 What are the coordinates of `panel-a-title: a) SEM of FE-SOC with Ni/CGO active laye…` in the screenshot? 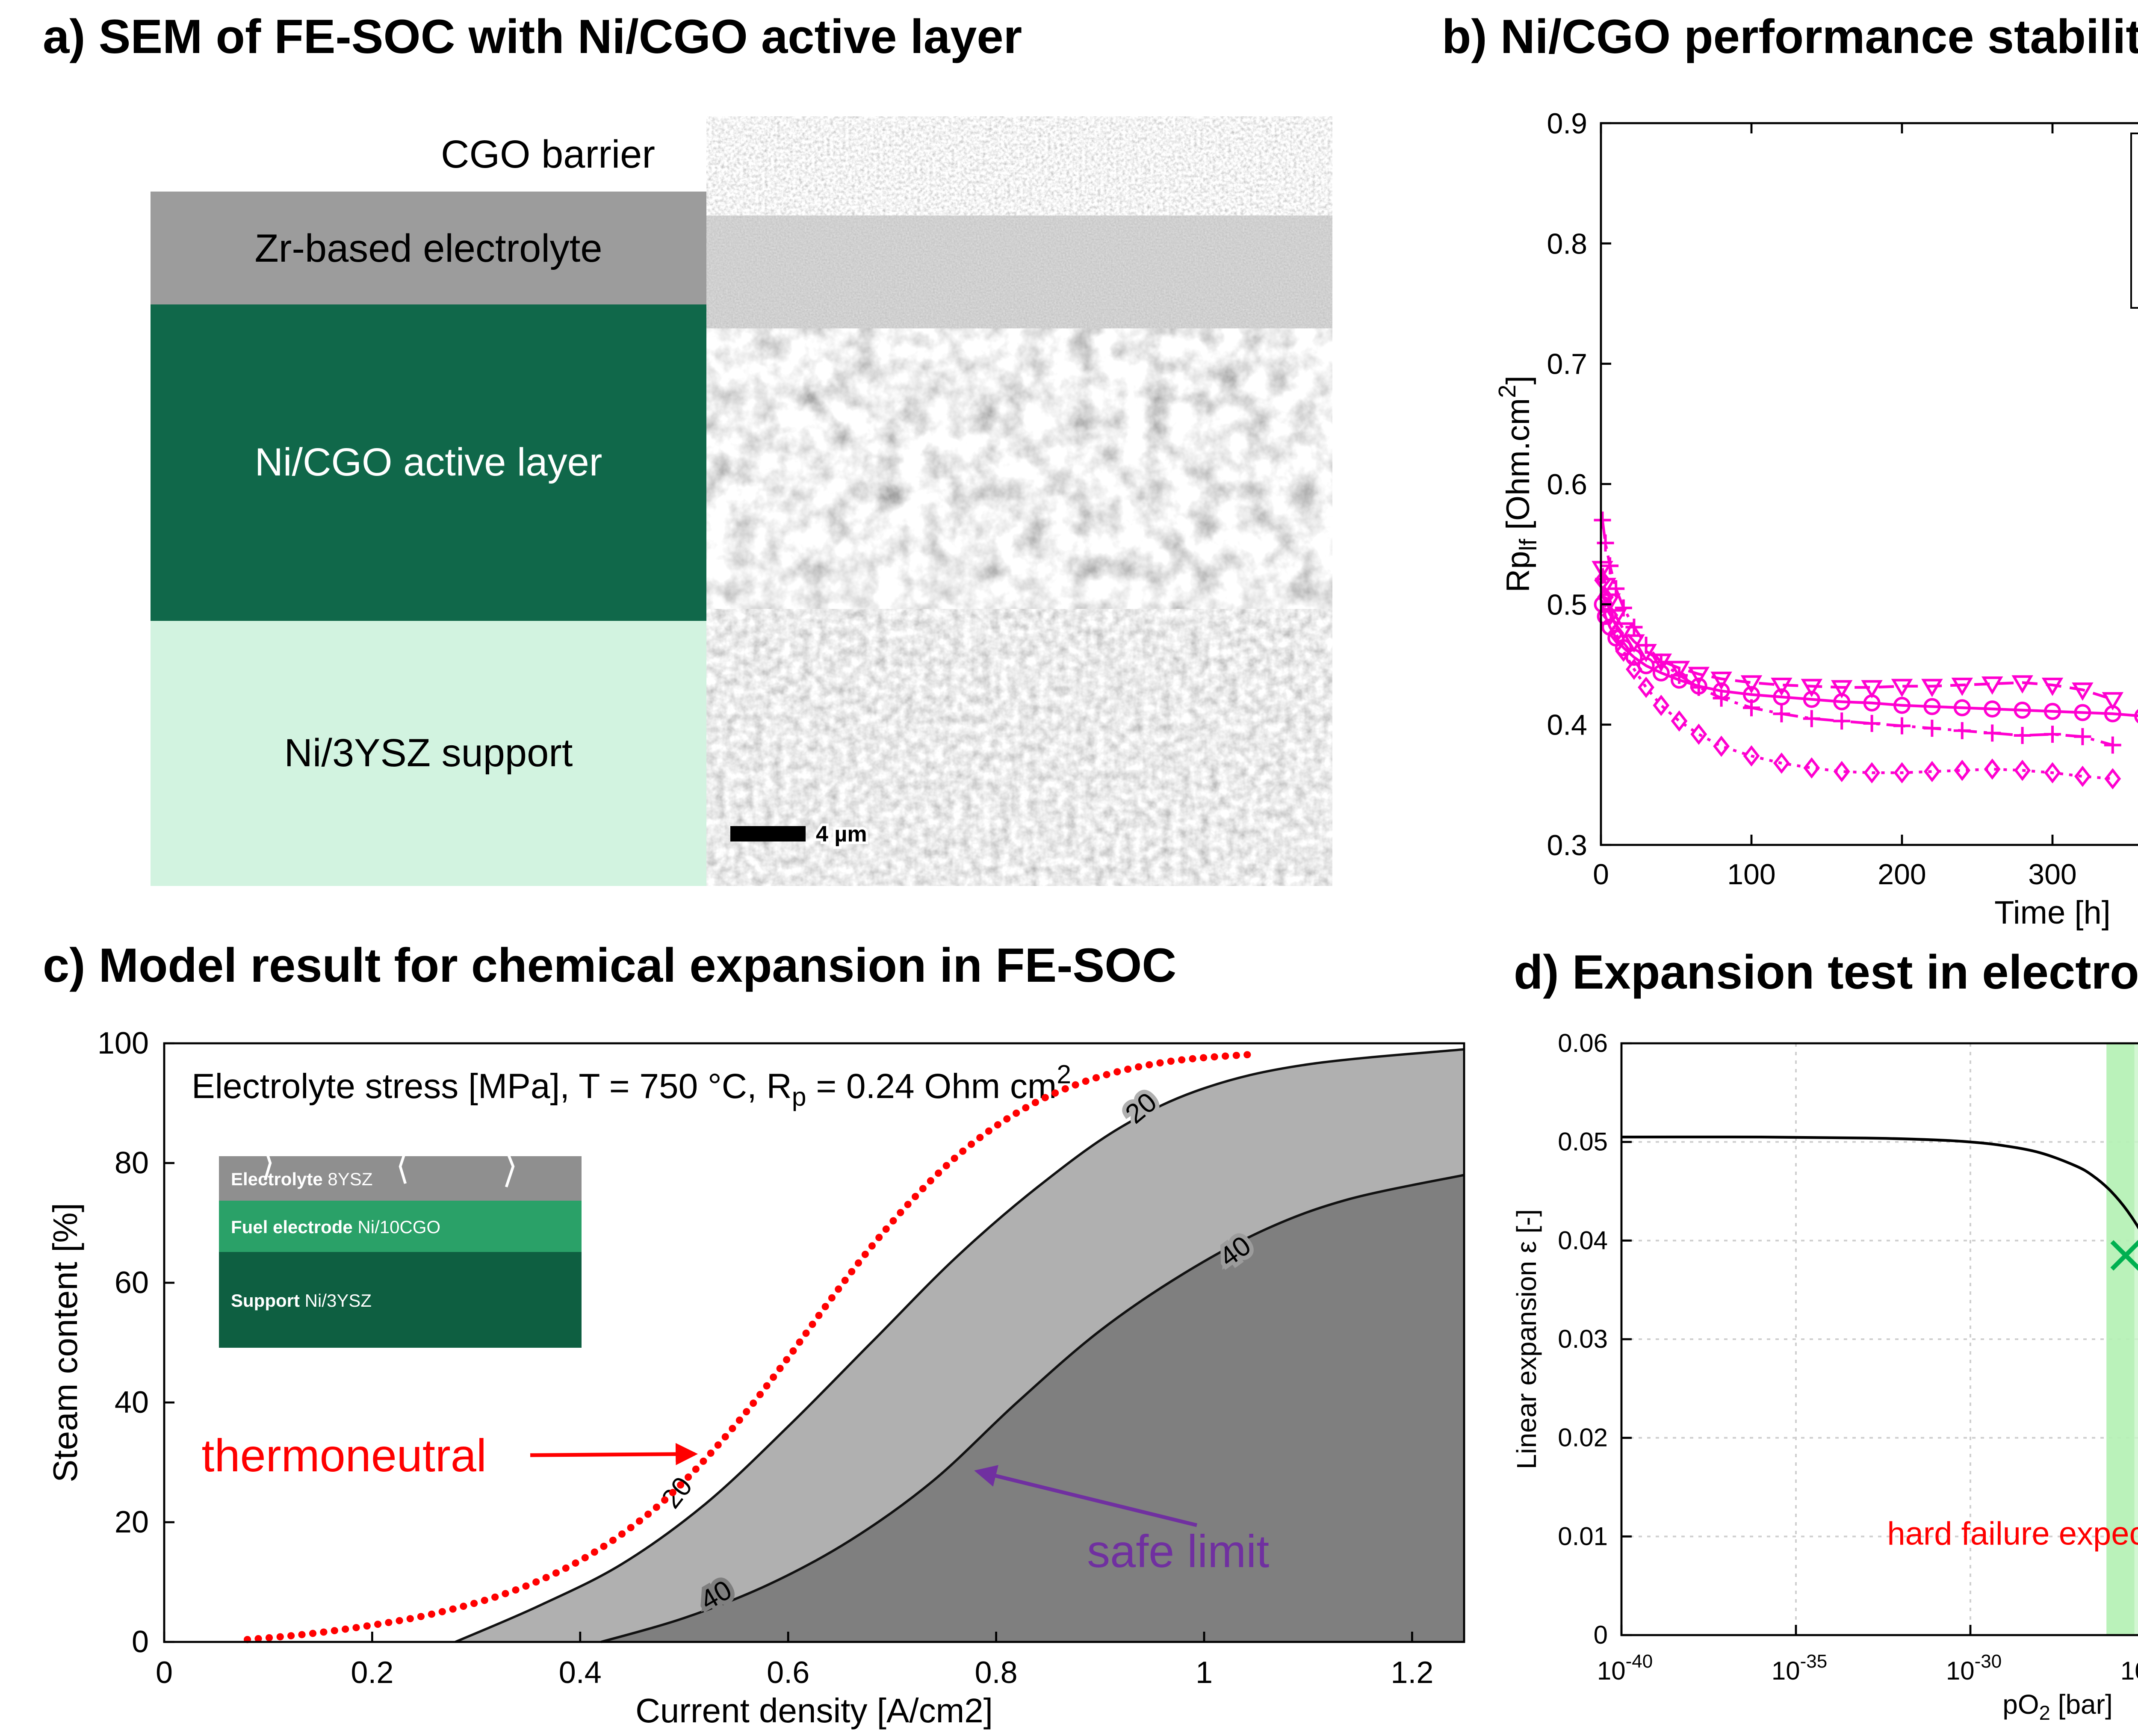 It's located at (532, 37).